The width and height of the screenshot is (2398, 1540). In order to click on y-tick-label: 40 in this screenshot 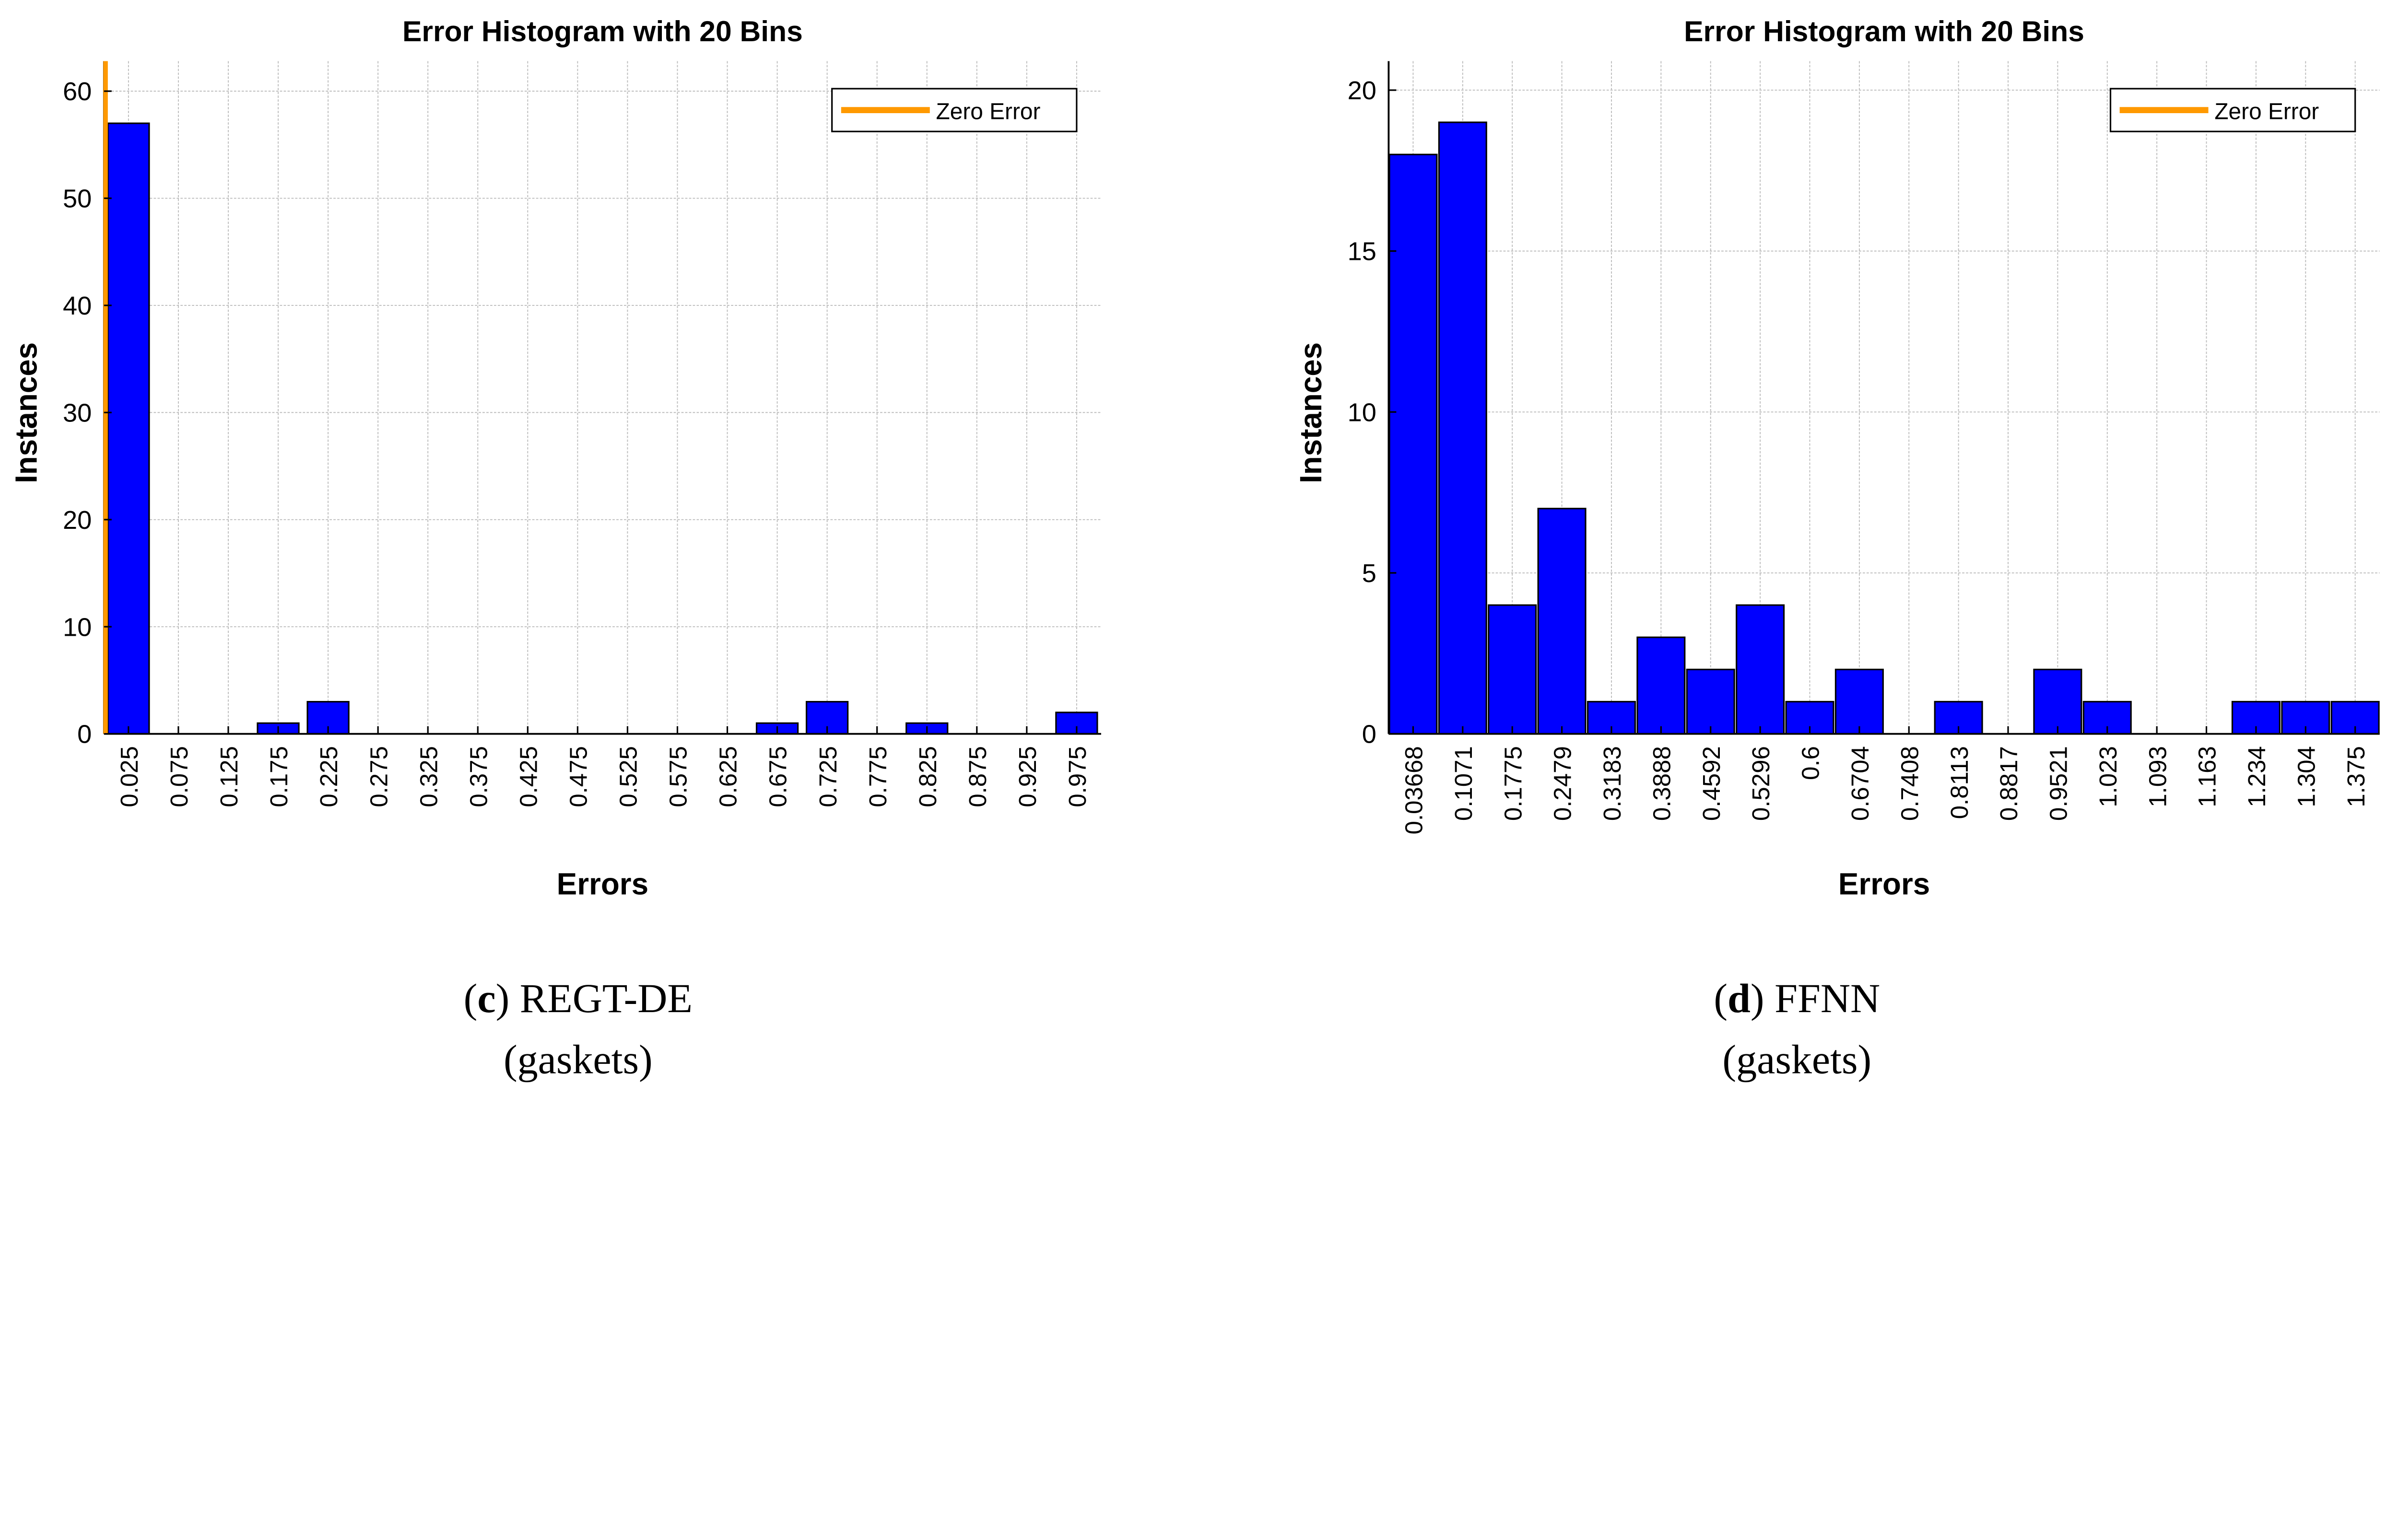, I will do `click(77, 306)`.